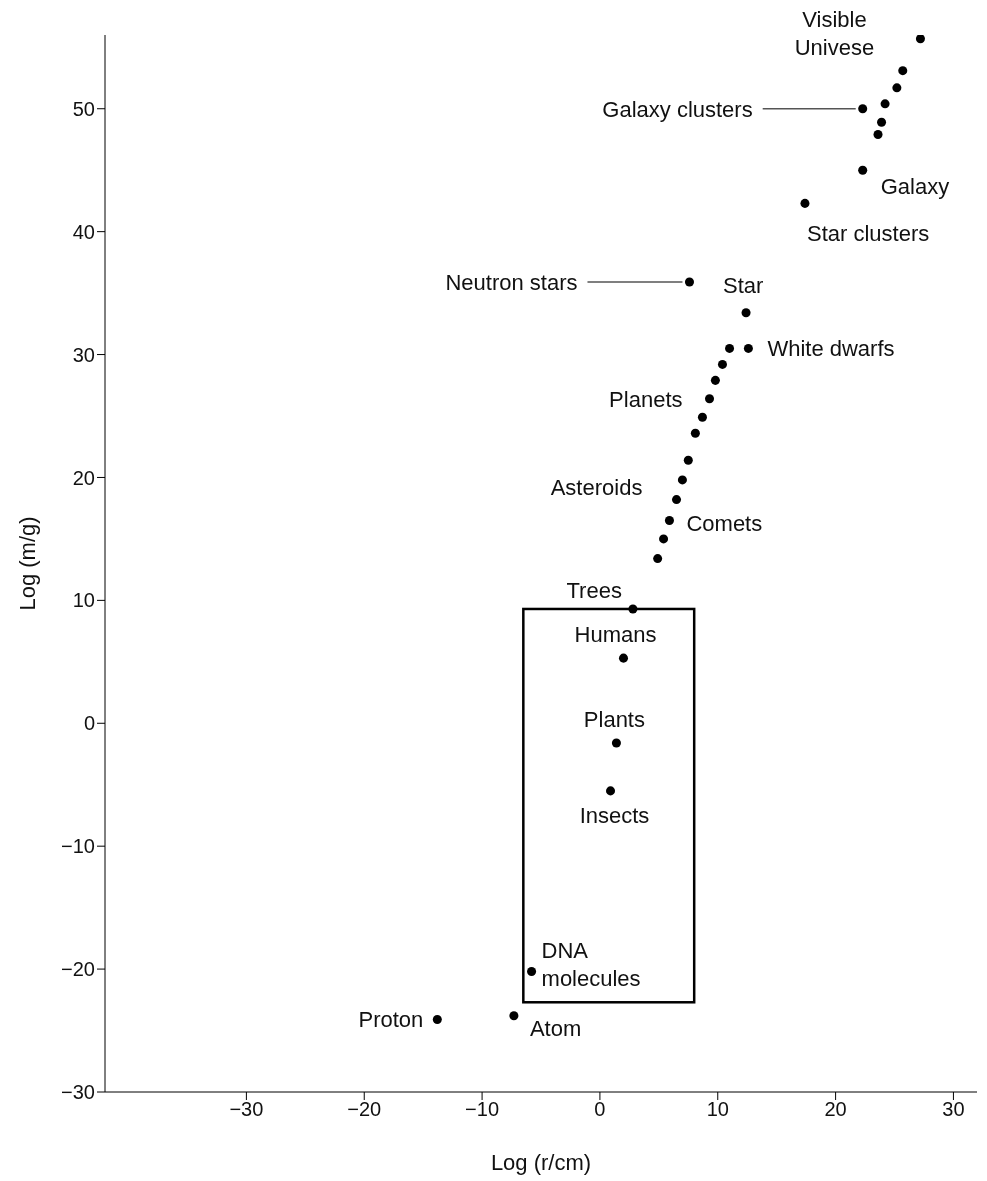 This screenshot has width=987, height=1181. I want to click on x-axis-title: Log (r/cm), so click(541, 1162).